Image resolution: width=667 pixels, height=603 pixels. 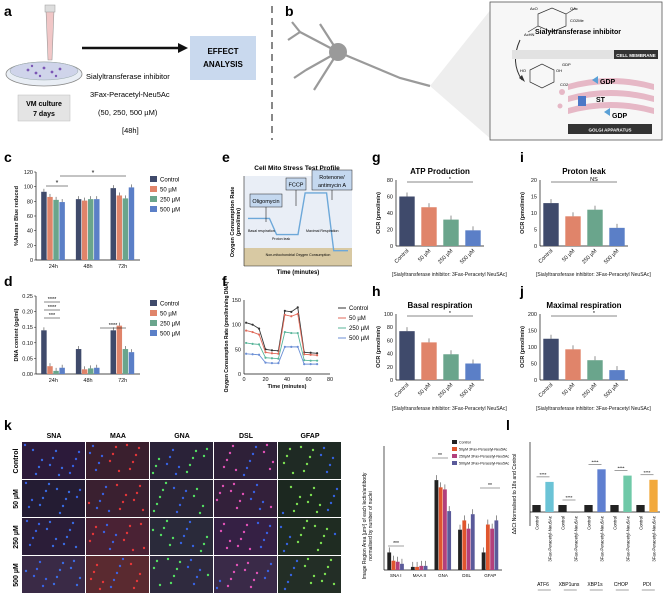 I want to click on x-tick-label: Control, so click(x=563, y=523).